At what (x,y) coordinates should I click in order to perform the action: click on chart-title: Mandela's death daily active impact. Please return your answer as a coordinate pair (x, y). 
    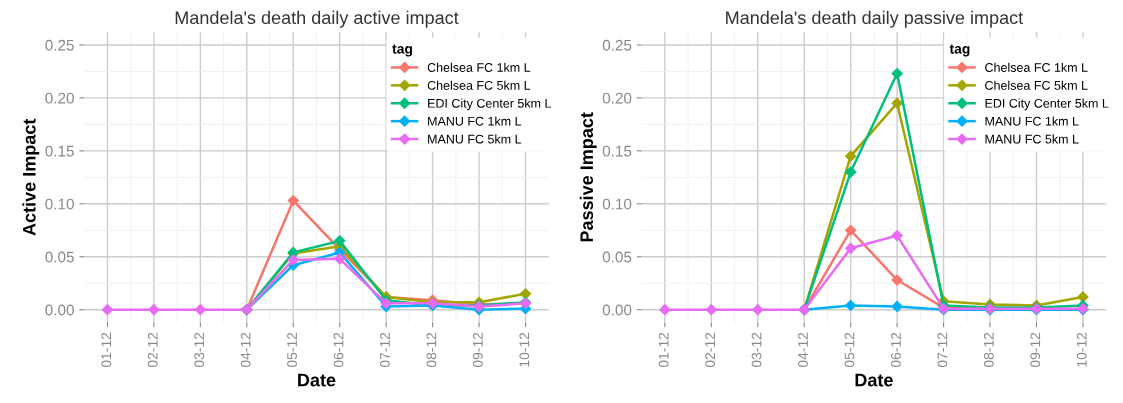
    Looking at the image, I should click on (317, 19).